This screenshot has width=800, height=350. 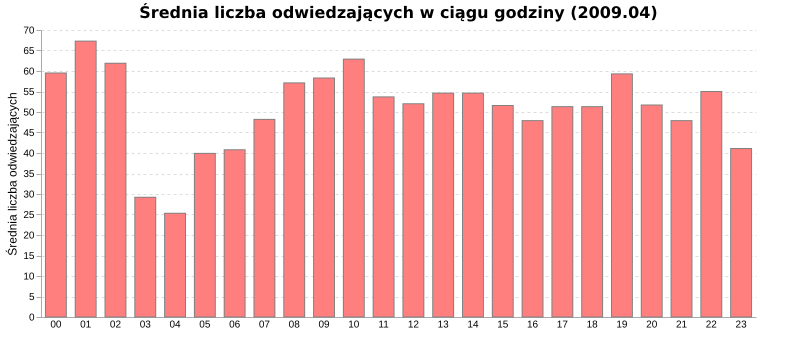 What do you see at coordinates (29, 92) in the screenshot?
I see `y-tick-label: 55` at bounding box center [29, 92].